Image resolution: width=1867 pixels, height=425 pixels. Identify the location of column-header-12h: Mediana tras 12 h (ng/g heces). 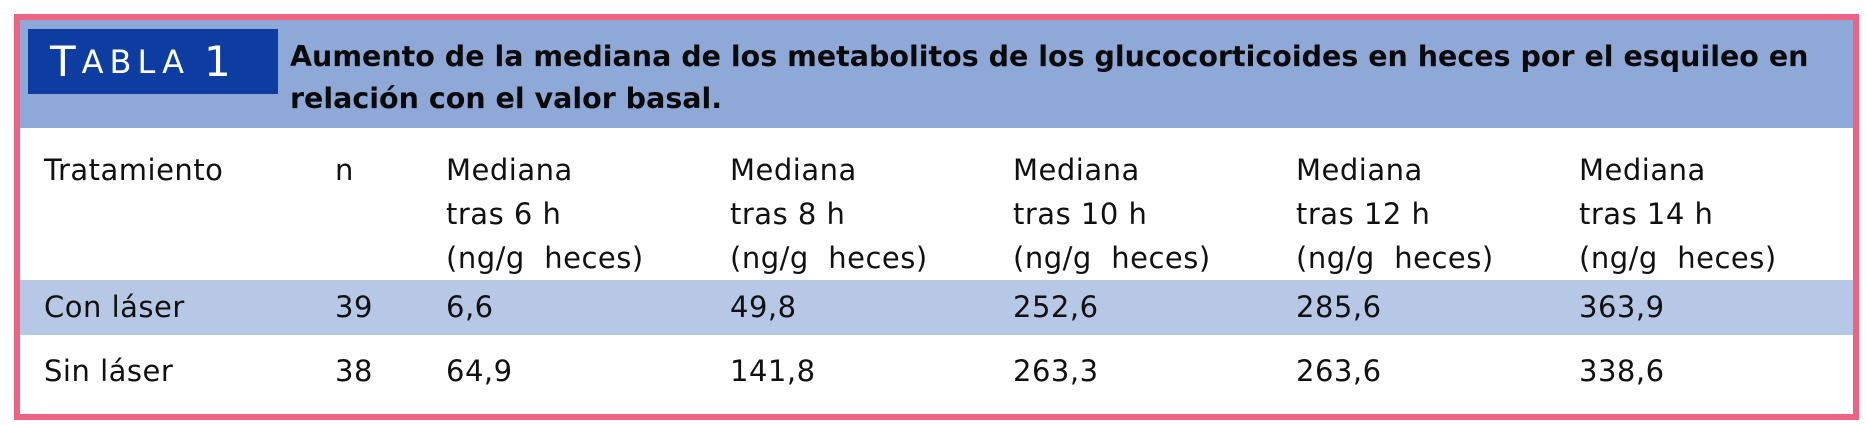
(1395, 214).